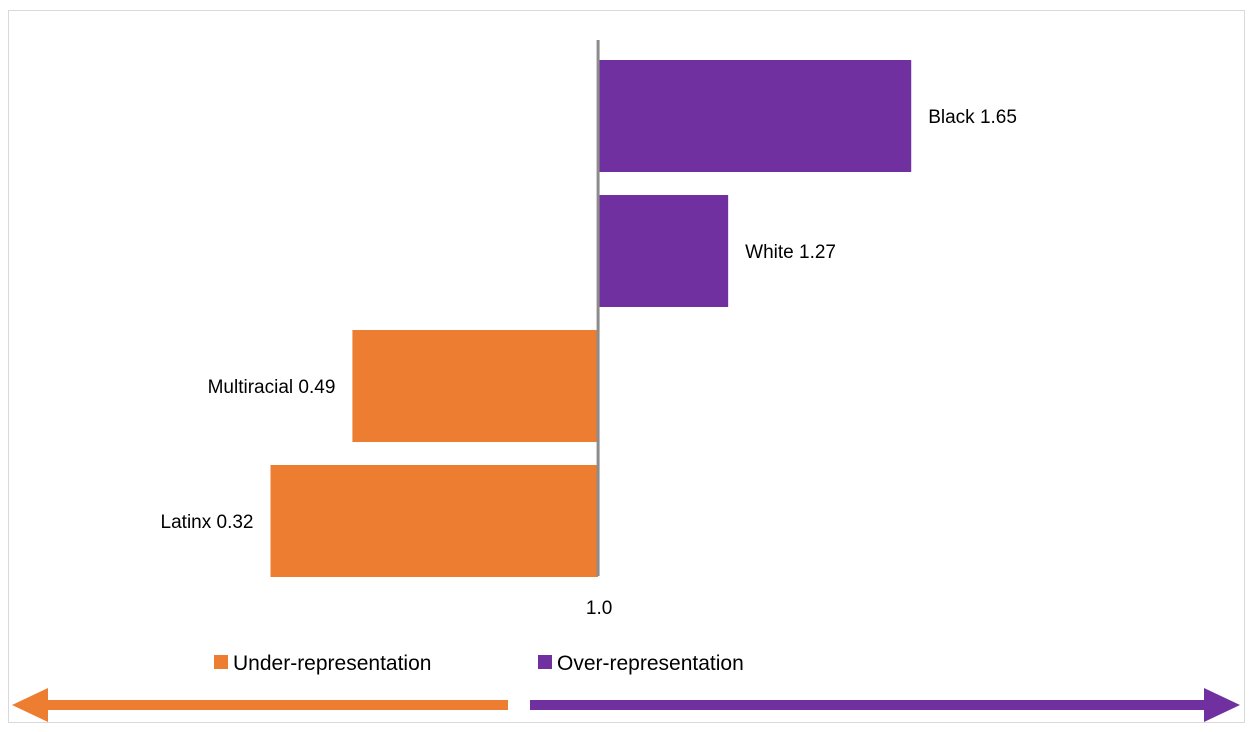  I want to click on legend-swatch-under, so click(221, 662).